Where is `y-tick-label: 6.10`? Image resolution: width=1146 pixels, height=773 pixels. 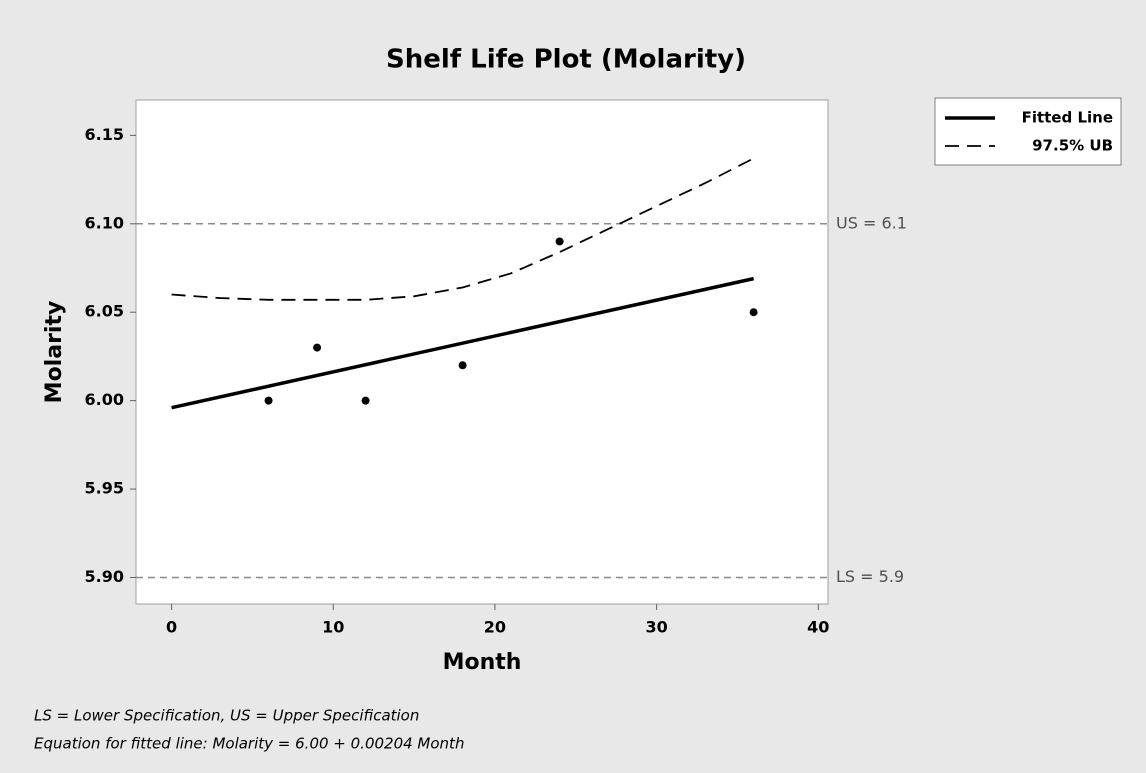
y-tick-label: 6.10 is located at coordinates (104, 222).